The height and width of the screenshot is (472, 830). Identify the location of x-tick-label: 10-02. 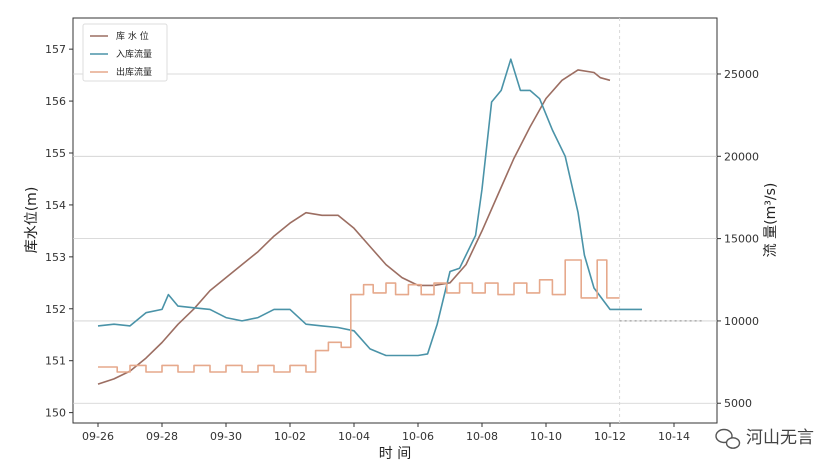
(290, 436).